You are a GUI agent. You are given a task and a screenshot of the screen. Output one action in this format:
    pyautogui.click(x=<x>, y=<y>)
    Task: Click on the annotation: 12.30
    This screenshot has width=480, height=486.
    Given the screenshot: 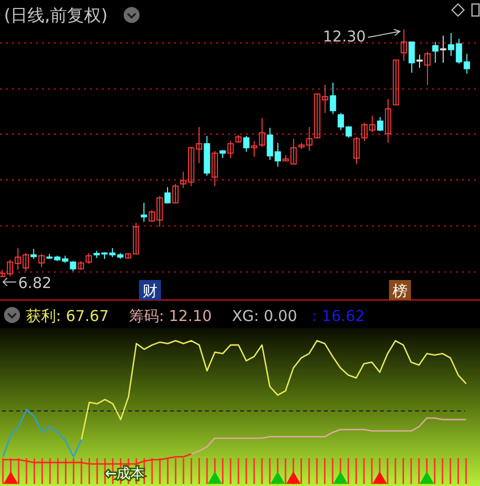 What is the action you would take?
    pyautogui.click(x=344, y=36)
    